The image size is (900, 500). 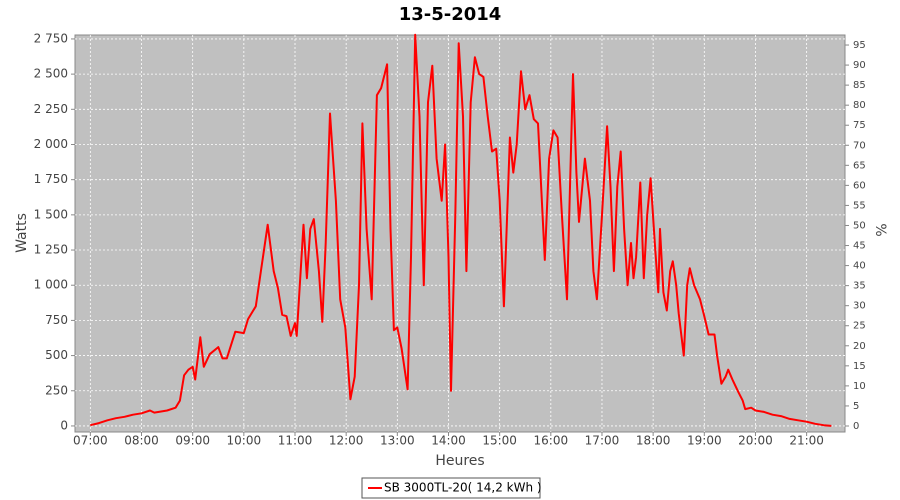 I want to click on y-tick-label: 1 500, so click(x=51, y=214).